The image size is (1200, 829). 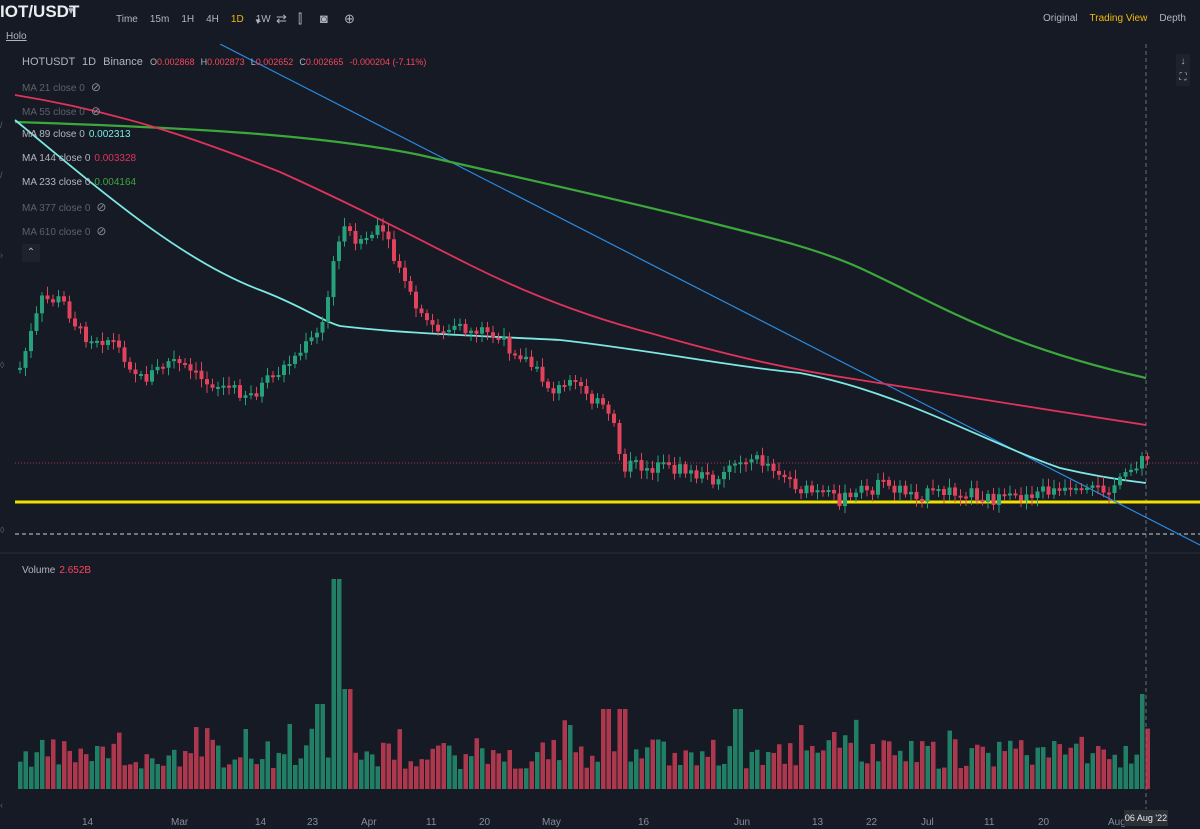 I want to click on tab-depth: Depth, so click(x=1172, y=18).